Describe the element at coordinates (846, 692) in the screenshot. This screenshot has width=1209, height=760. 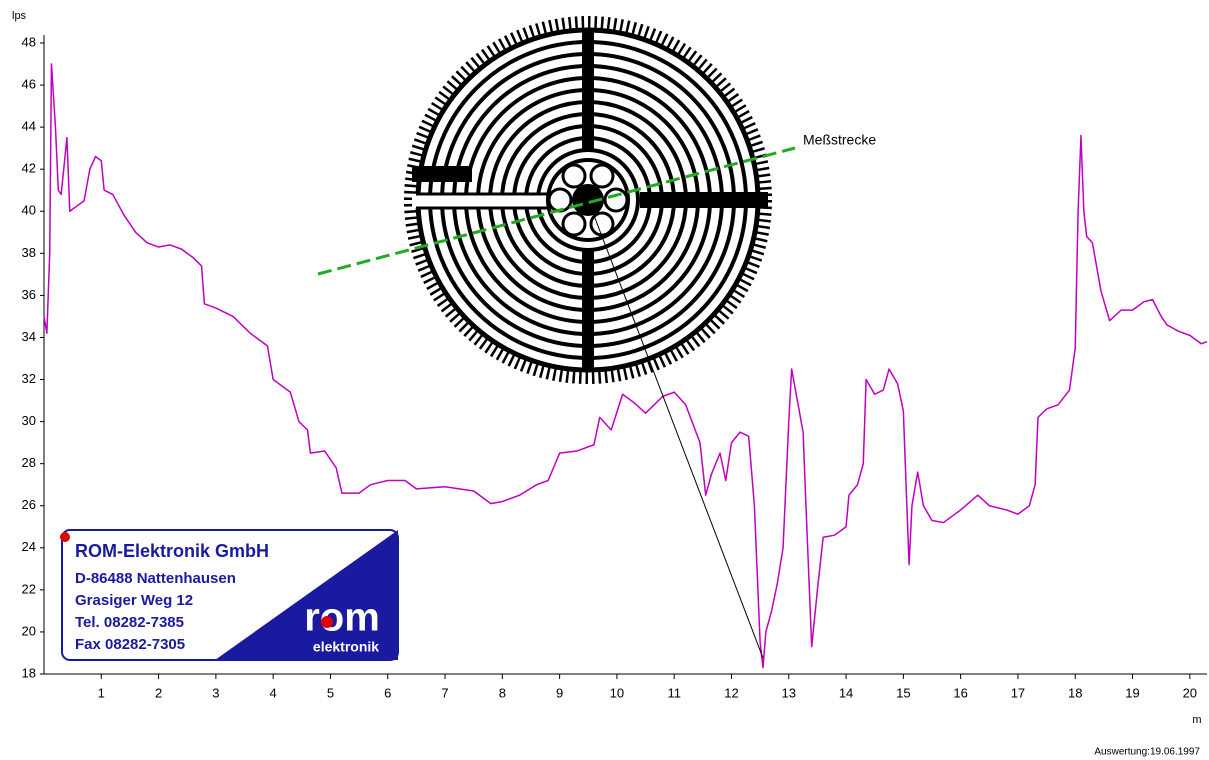
I see `x-tick-label: 14` at that location.